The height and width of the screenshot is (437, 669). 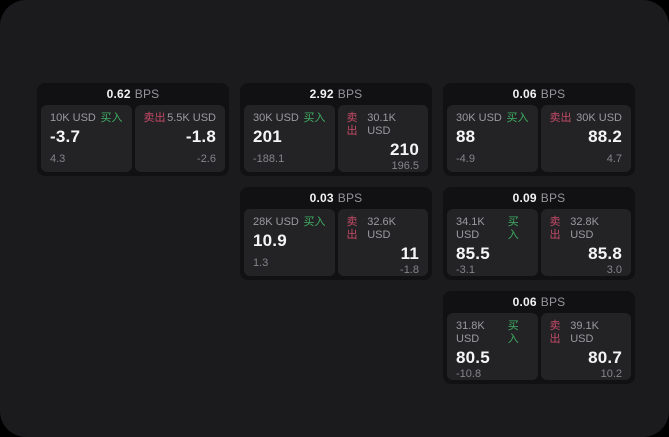 I want to click on sell-price: 210, so click(x=404, y=149).